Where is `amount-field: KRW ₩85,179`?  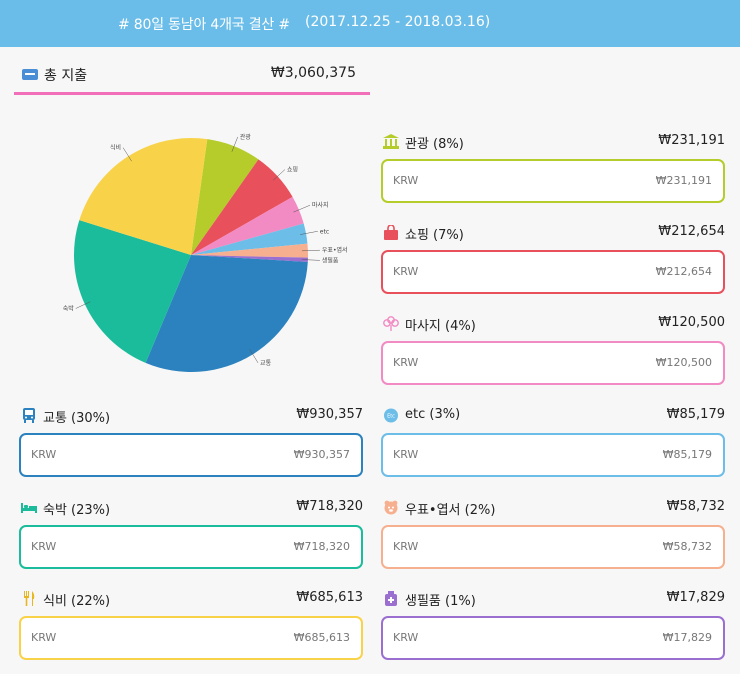 amount-field: KRW ₩85,179 is located at coordinates (553, 455).